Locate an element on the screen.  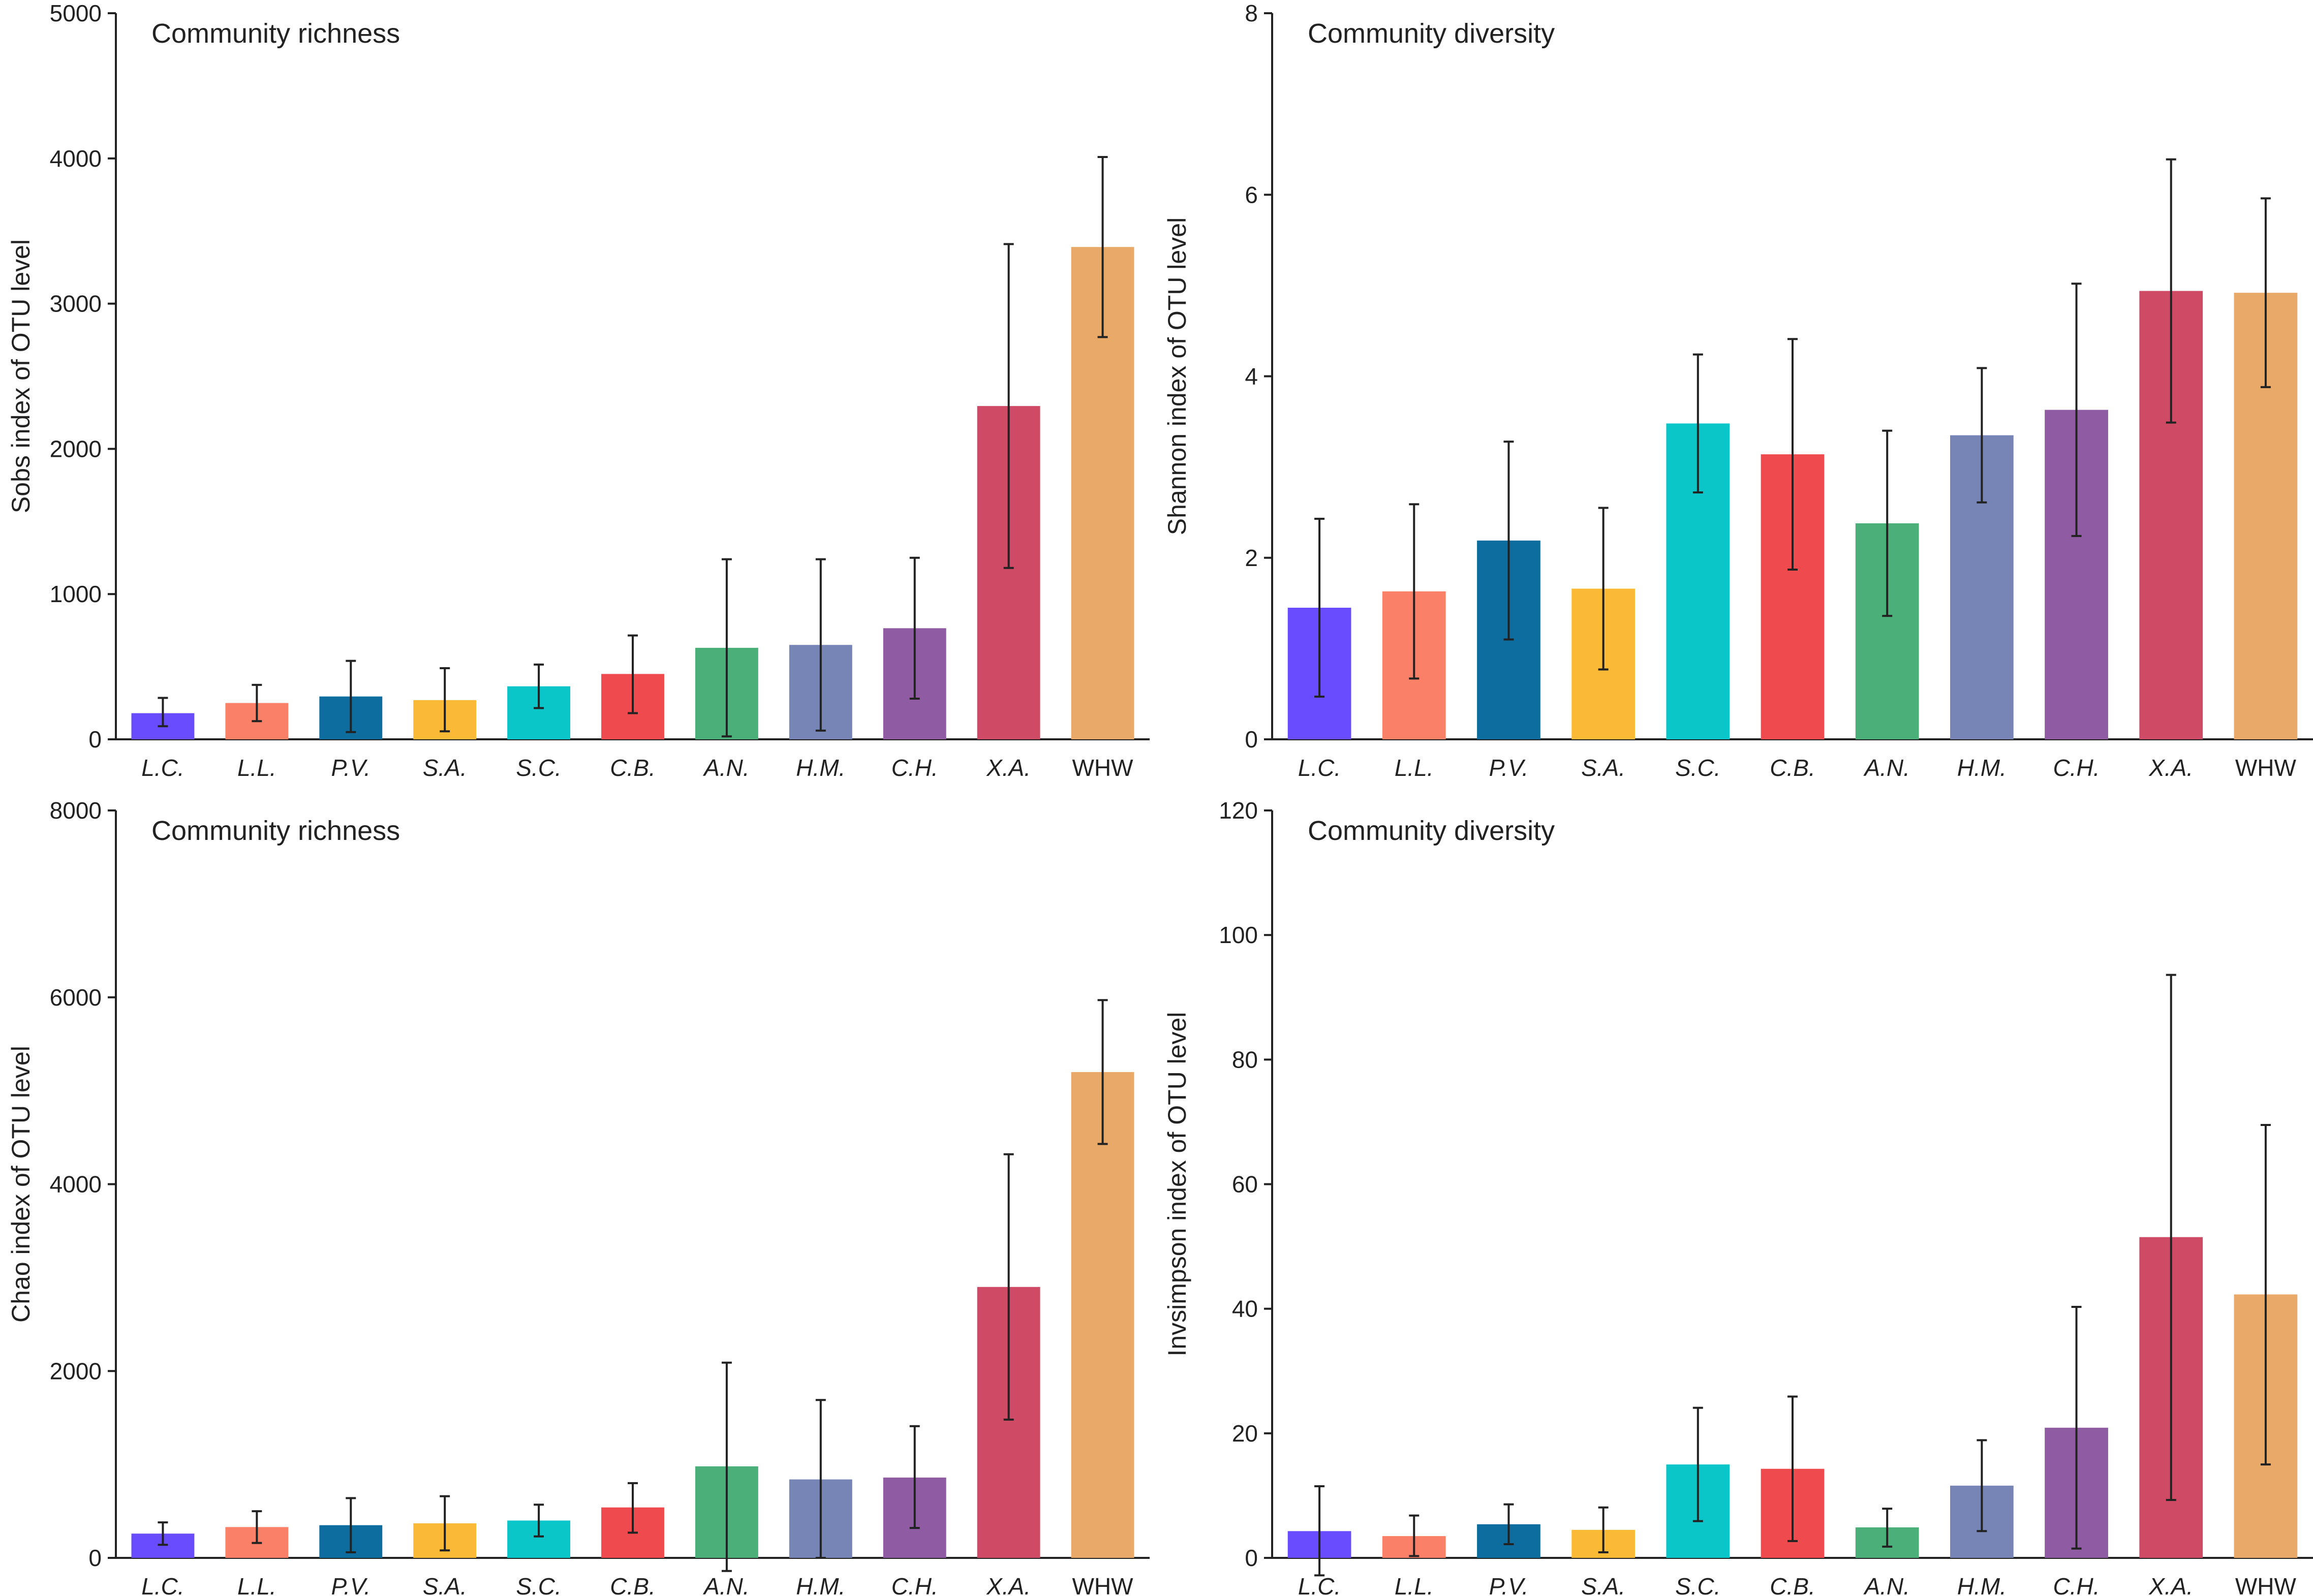
y-tick-label: 3000 is located at coordinates (76, 304).